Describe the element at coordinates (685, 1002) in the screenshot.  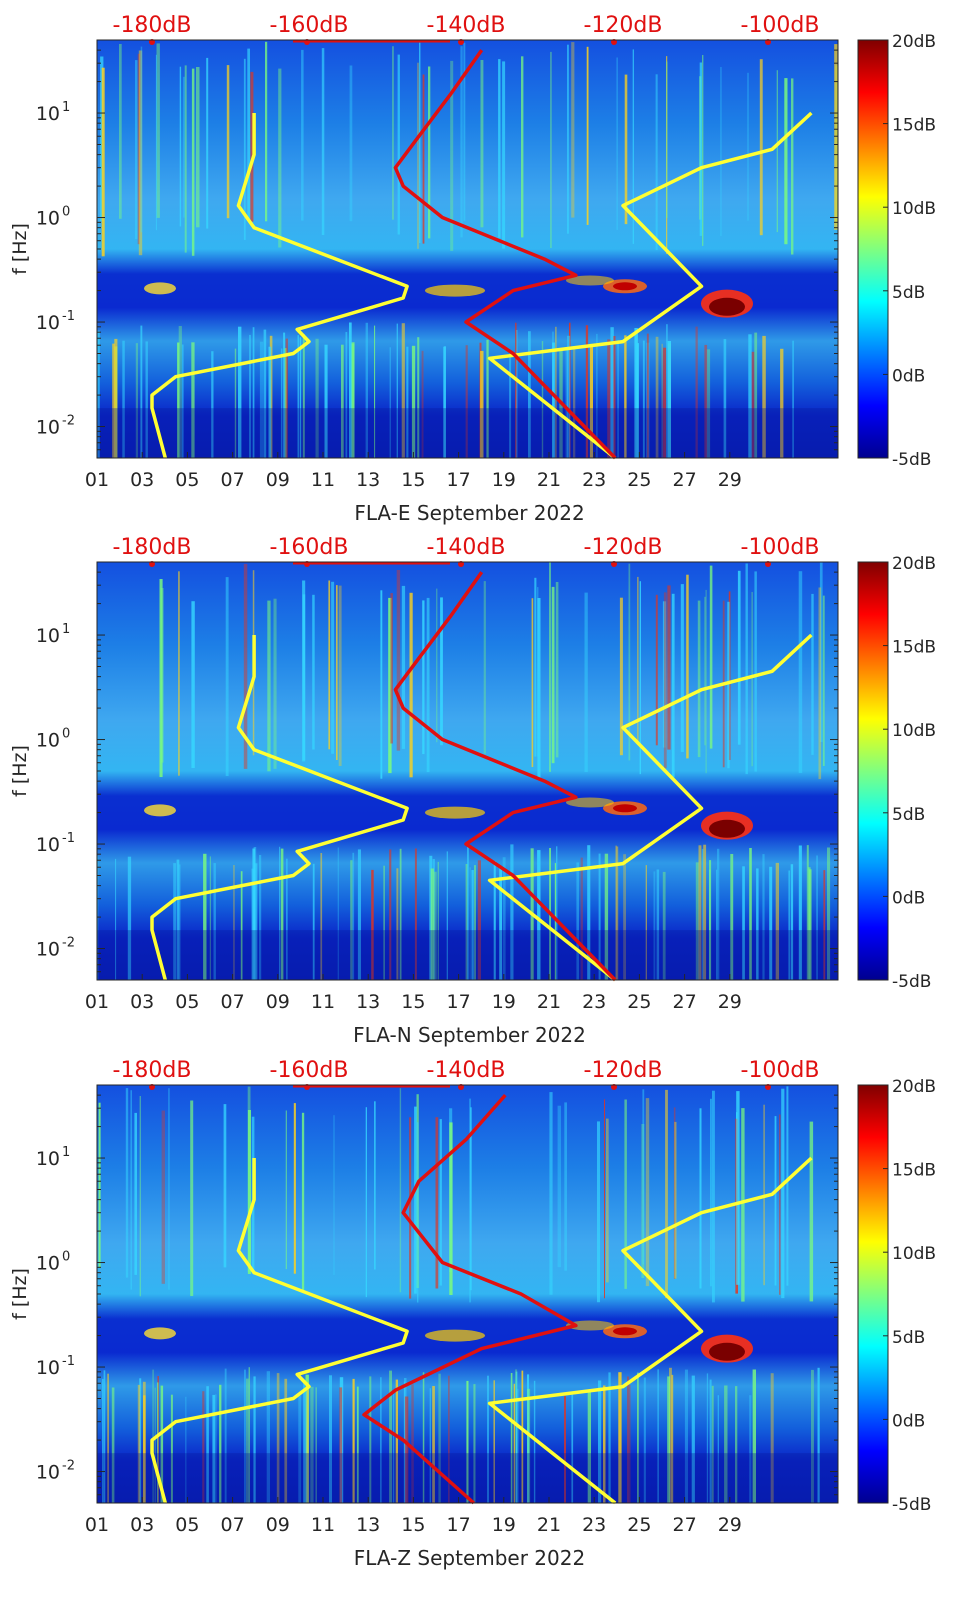
I see `x-tick-label: 27` at that location.